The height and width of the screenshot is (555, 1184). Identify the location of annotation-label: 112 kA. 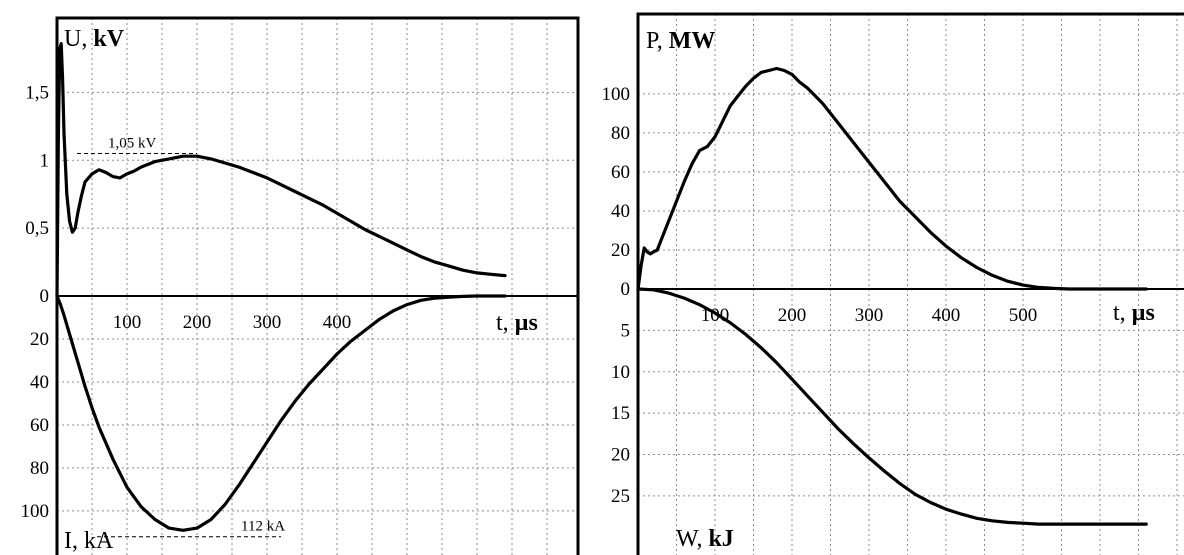
(263, 527).